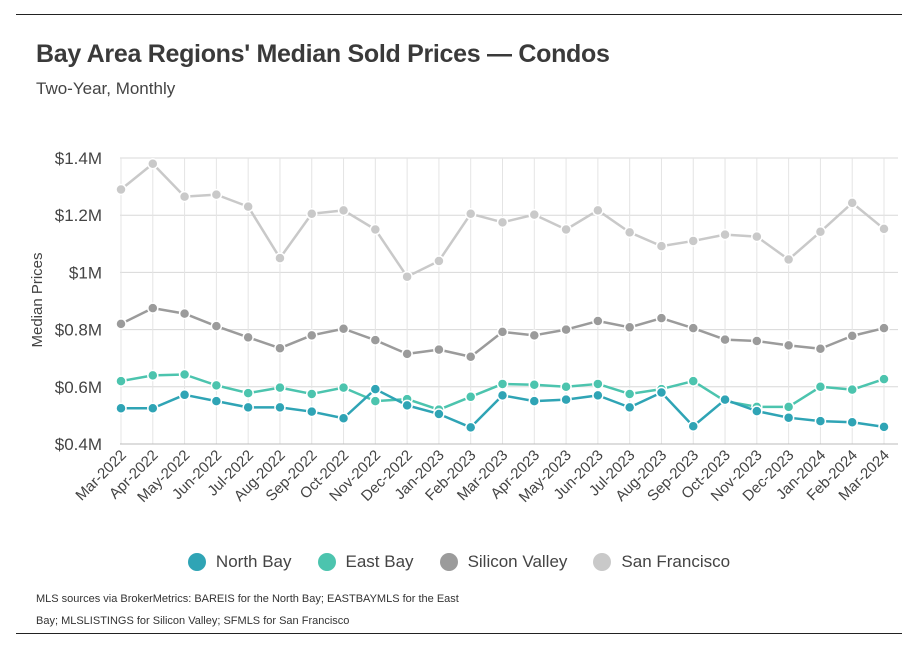 This screenshot has height=653, width=918. Describe the element at coordinates (661, 562) in the screenshot. I see `legend-item-san-francisco: San Francisco` at that location.